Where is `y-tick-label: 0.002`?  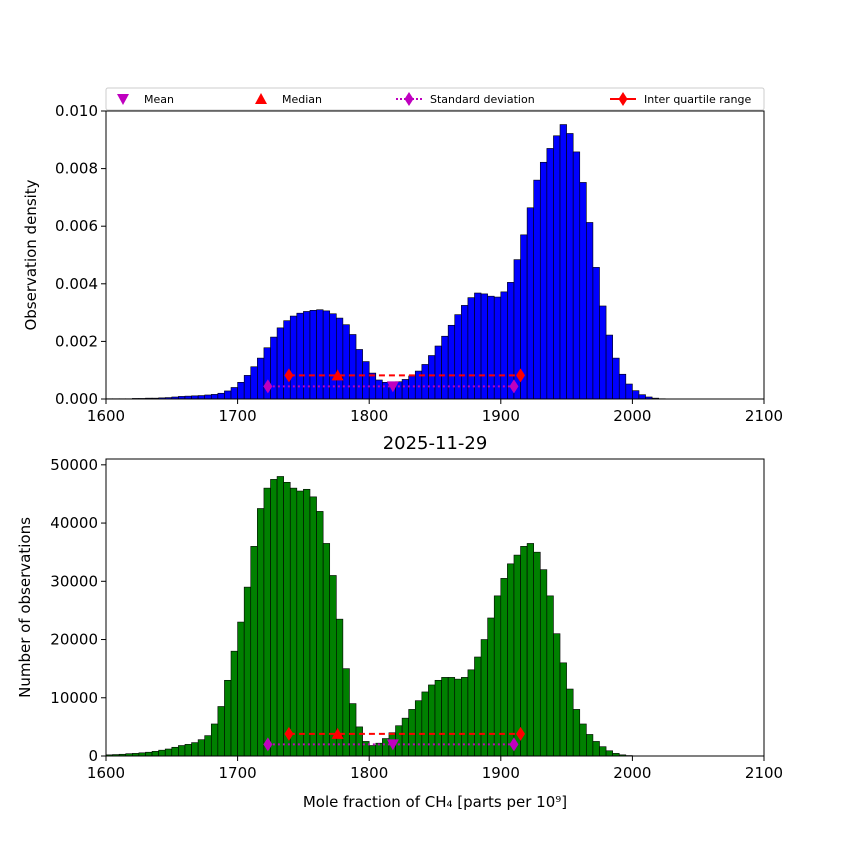
y-tick-label: 0.002 is located at coordinates (76, 341).